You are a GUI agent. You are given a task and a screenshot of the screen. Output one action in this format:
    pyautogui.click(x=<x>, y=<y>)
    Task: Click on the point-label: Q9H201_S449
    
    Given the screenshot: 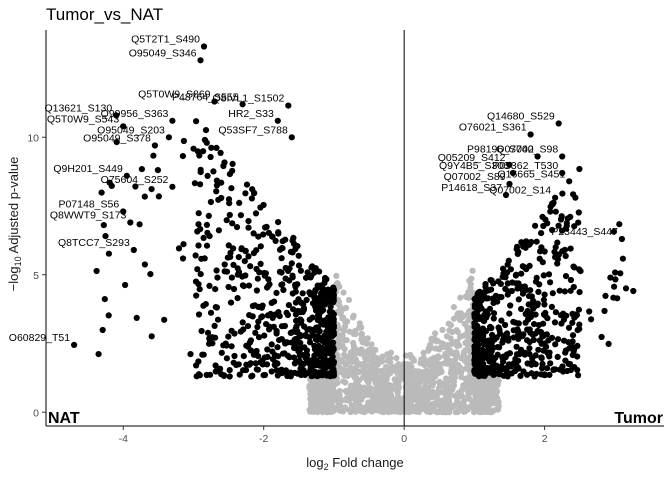 What is the action you would take?
    pyautogui.click(x=88, y=169)
    